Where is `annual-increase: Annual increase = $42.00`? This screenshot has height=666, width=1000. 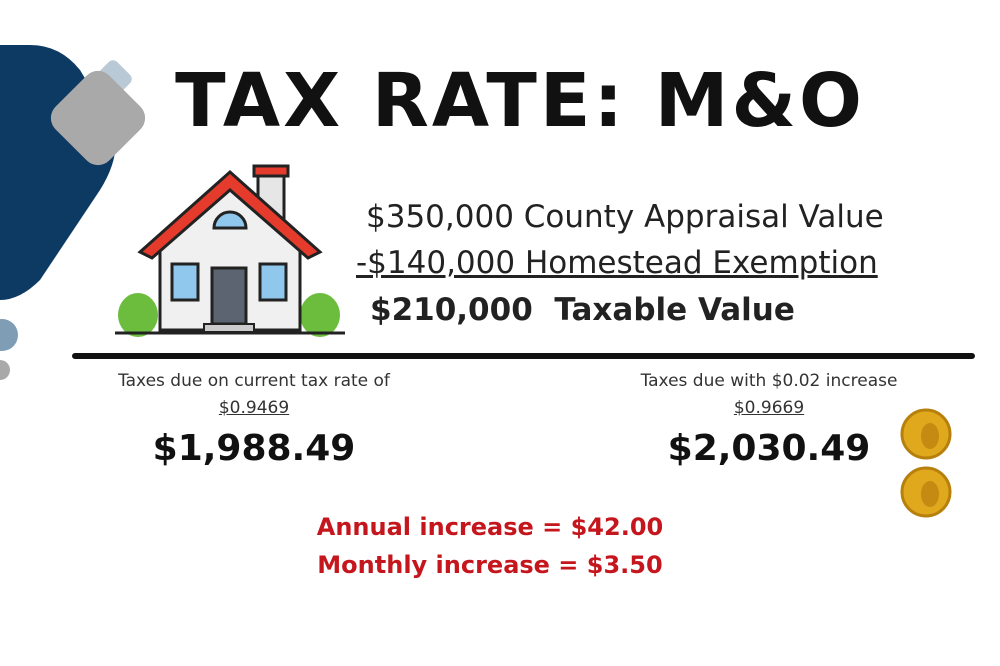 annual-increase: Annual increase = $42.00 is located at coordinates (490, 527).